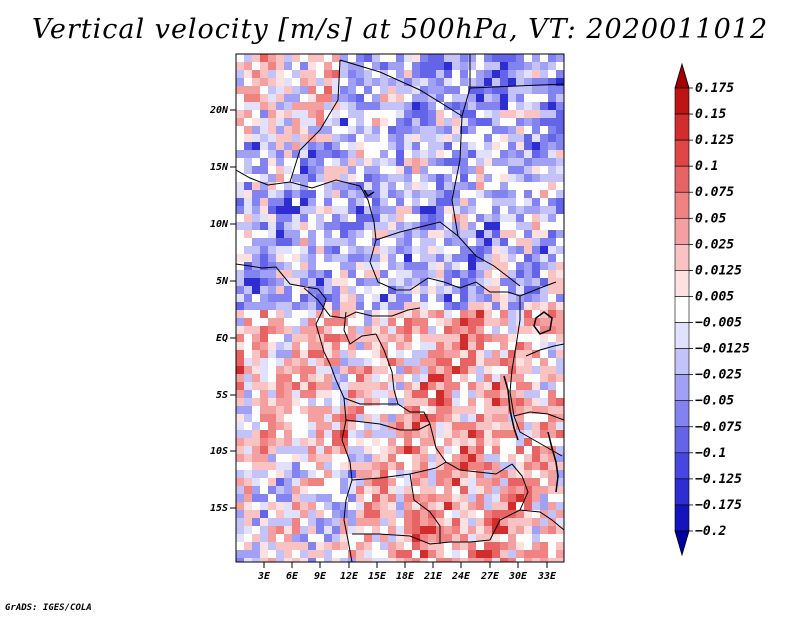 The image size is (800, 618). Describe the element at coordinates (433, 576) in the screenshot. I see `lon-label: 21E` at that location.